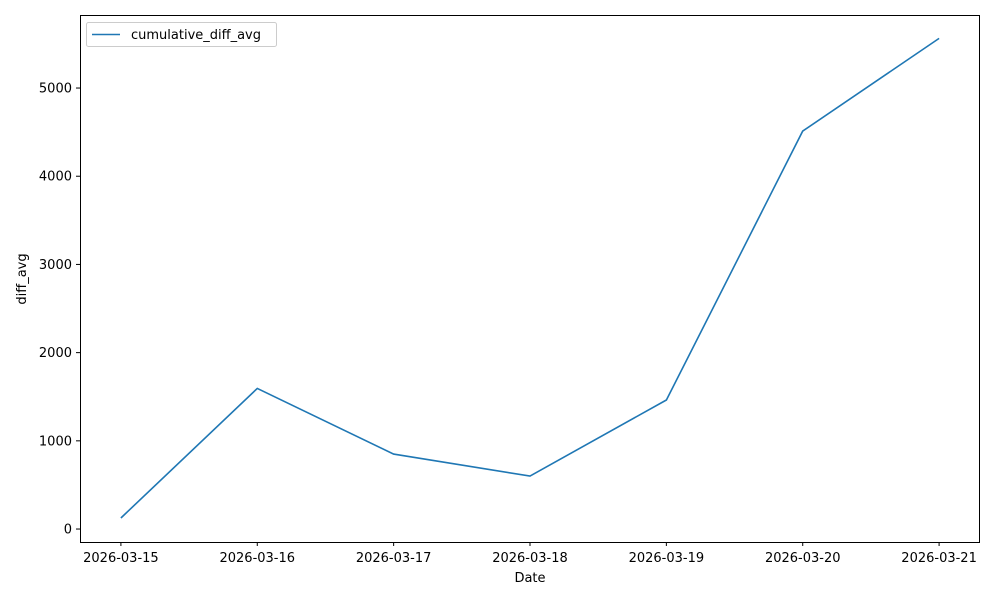  What do you see at coordinates (530, 558) in the screenshot?
I see `x-tick-label: 2026-03-18` at bounding box center [530, 558].